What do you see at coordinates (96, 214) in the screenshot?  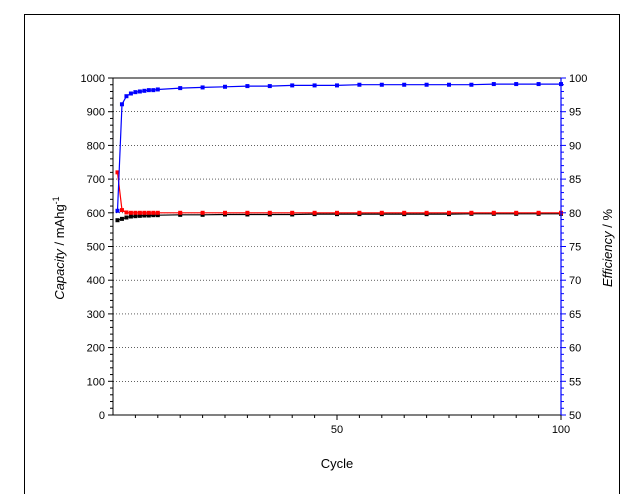 I see `y-left-tick-label: 600` at bounding box center [96, 214].